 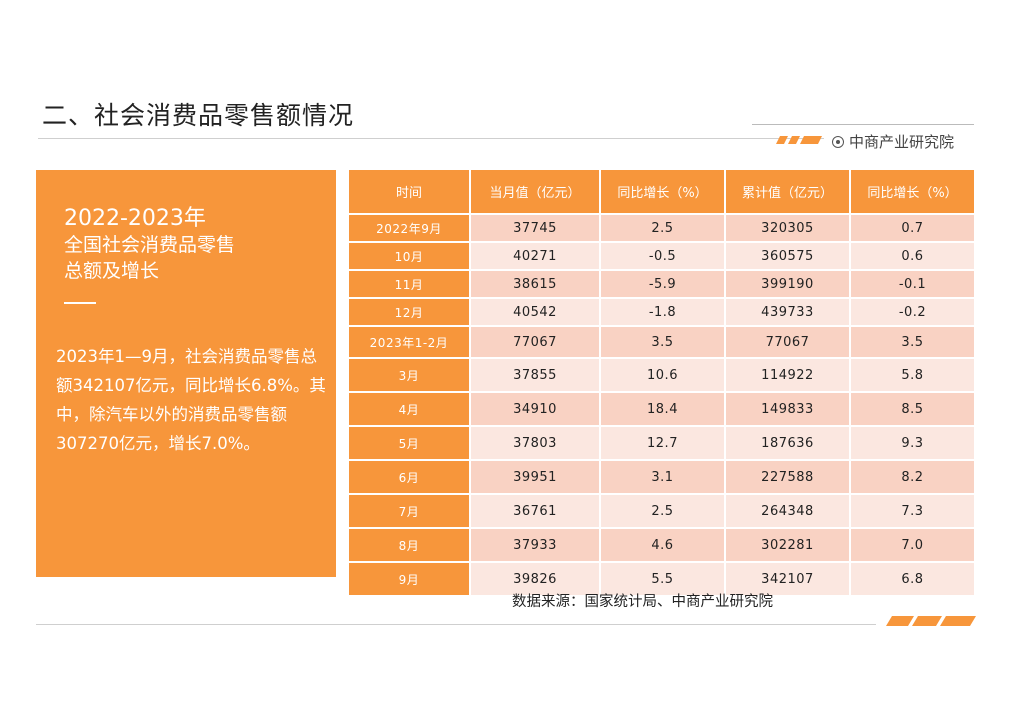 I want to click on cell-time: 3月, so click(x=410, y=375).